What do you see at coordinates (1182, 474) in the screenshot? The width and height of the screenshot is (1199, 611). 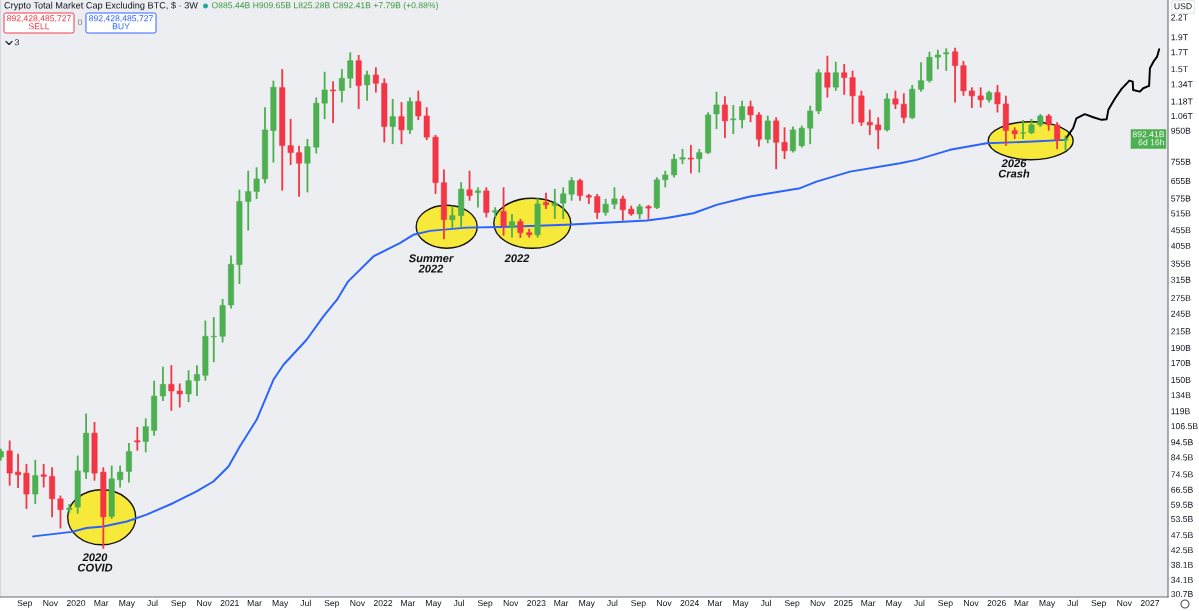 I see `y-tick-label: 74.5B` at bounding box center [1182, 474].